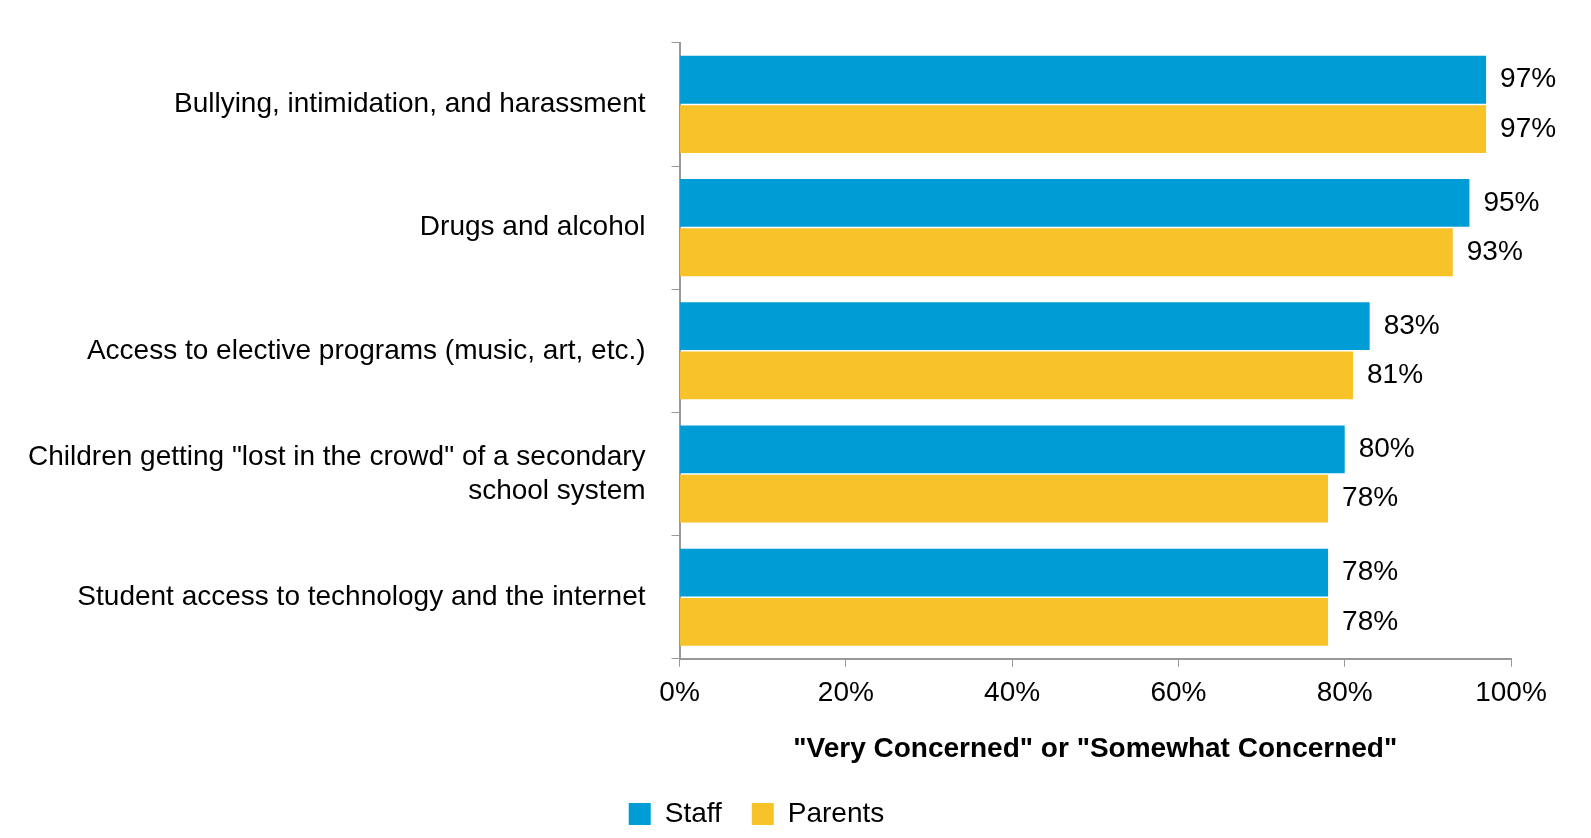 This screenshot has height=838, width=1591. I want to click on data-label: 83%, so click(1411, 324).